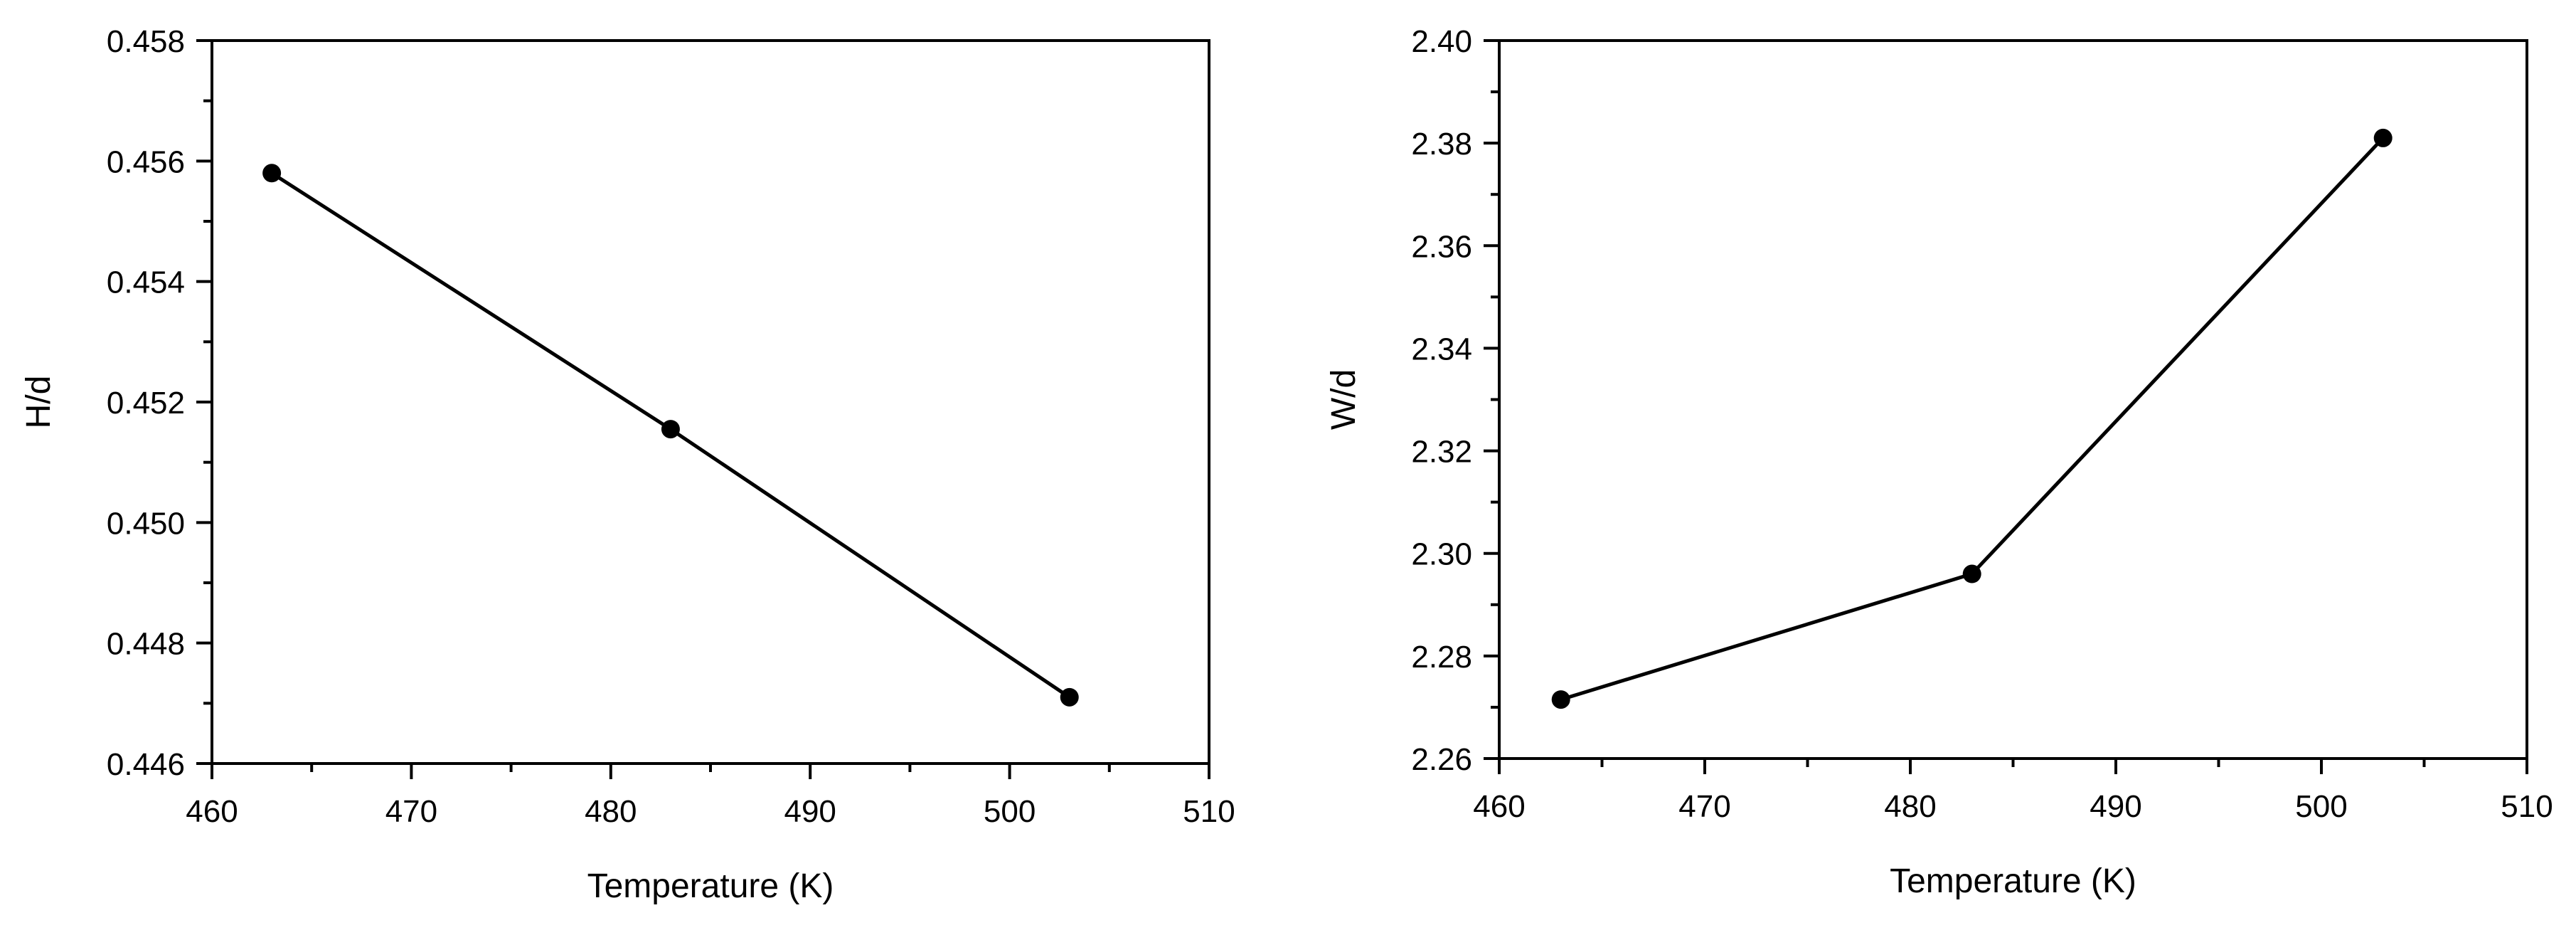 The height and width of the screenshot is (935, 2576). What do you see at coordinates (1441, 41) in the screenshot?
I see `y-tick-label: 2.40` at bounding box center [1441, 41].